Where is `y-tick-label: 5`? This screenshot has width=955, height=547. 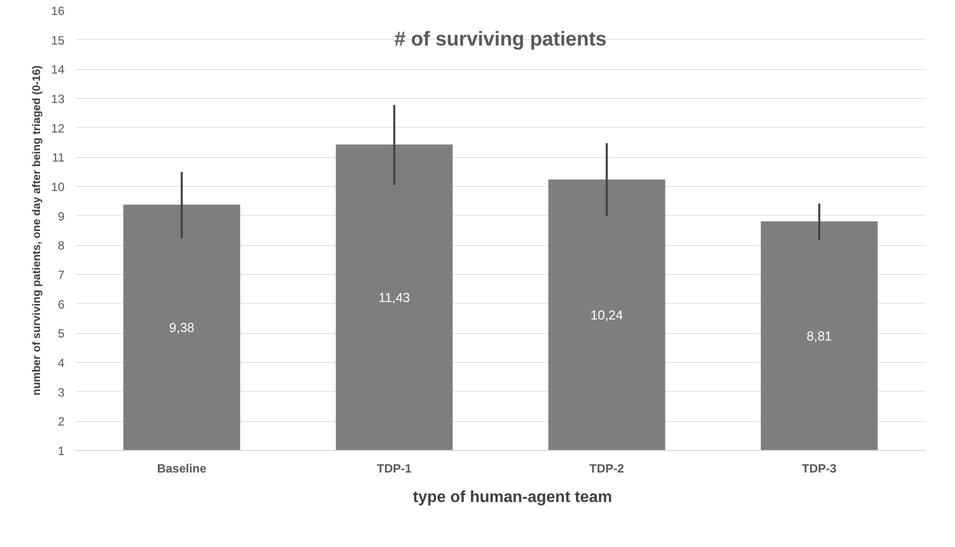
y-tick-label: 5 is located at coordinates (61, 333).